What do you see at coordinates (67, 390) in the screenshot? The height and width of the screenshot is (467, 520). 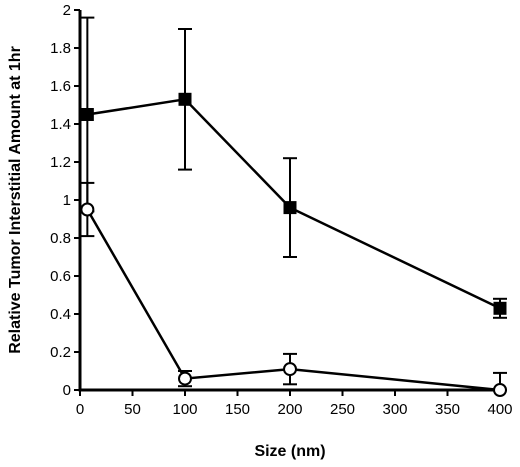 I see `y-tick-label: 0` at bounding box center [67, 390].